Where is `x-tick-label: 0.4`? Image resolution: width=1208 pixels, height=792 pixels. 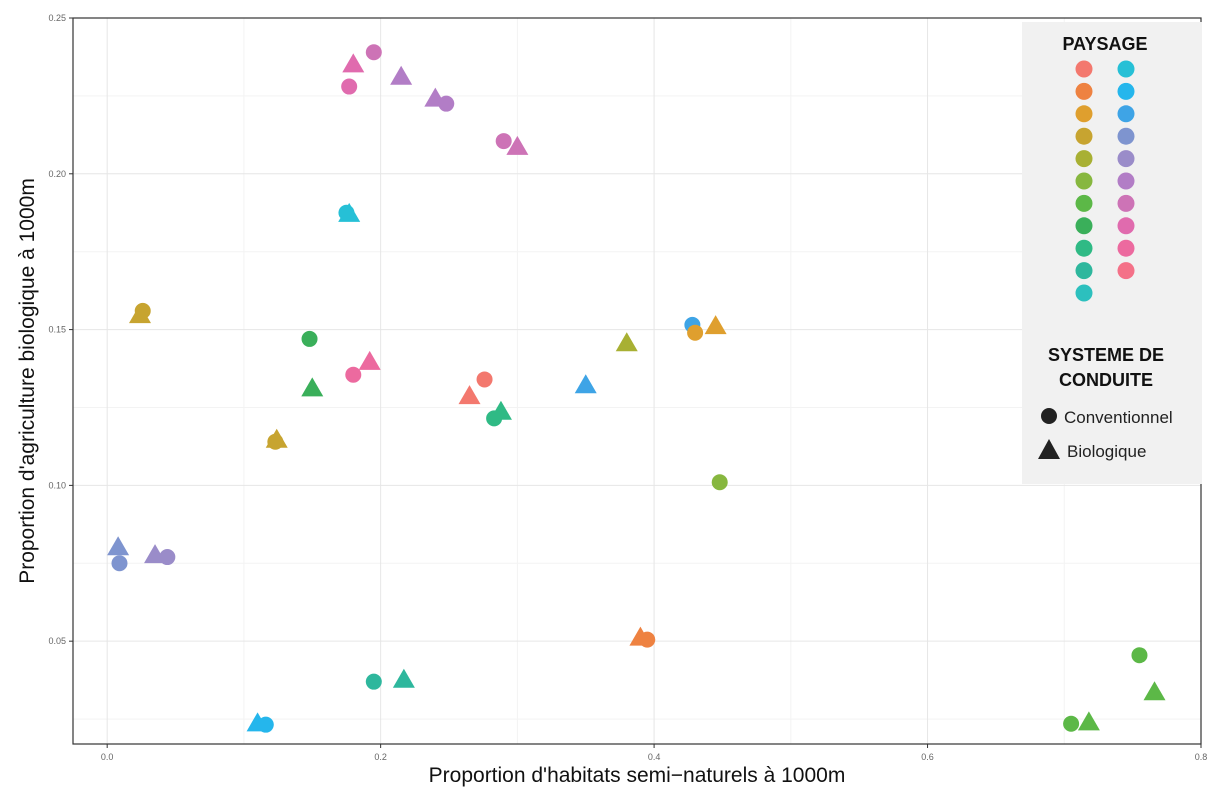
x-tick-label: 0.4 is located at coordinates (654, 757).